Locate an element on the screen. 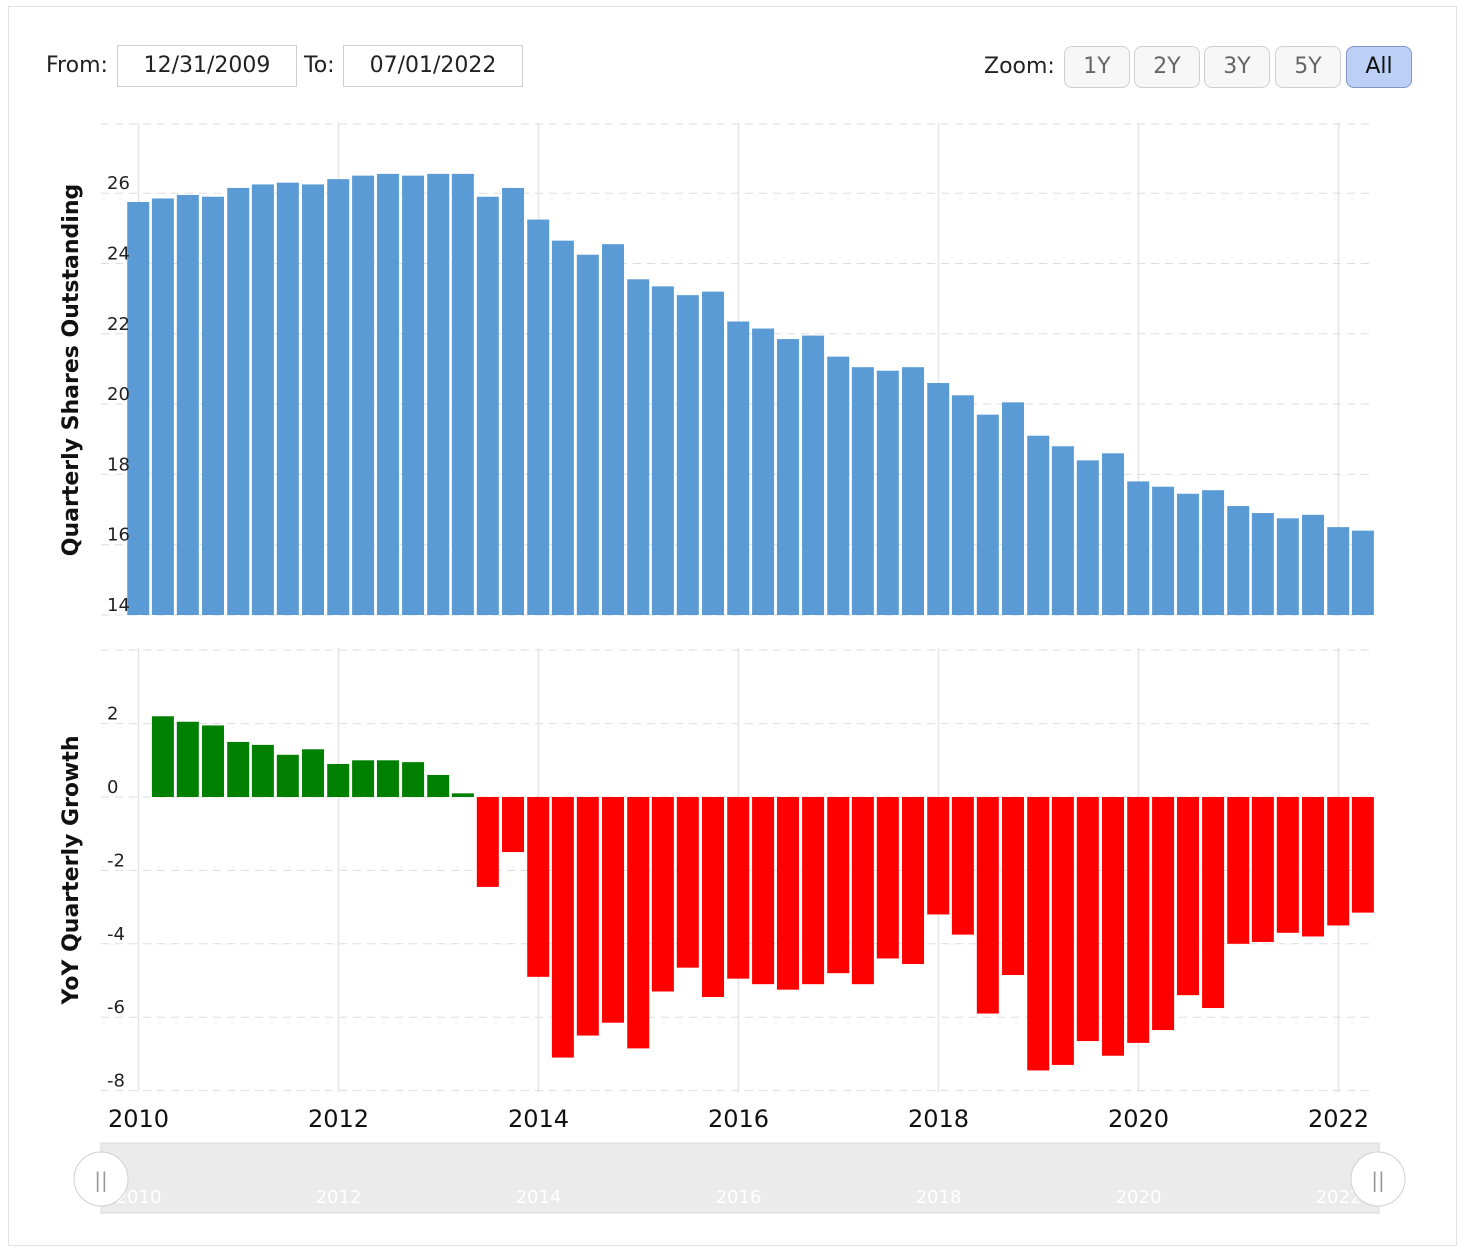  zoom-1y-button: 1Y is located at coordinates (1097, 67).